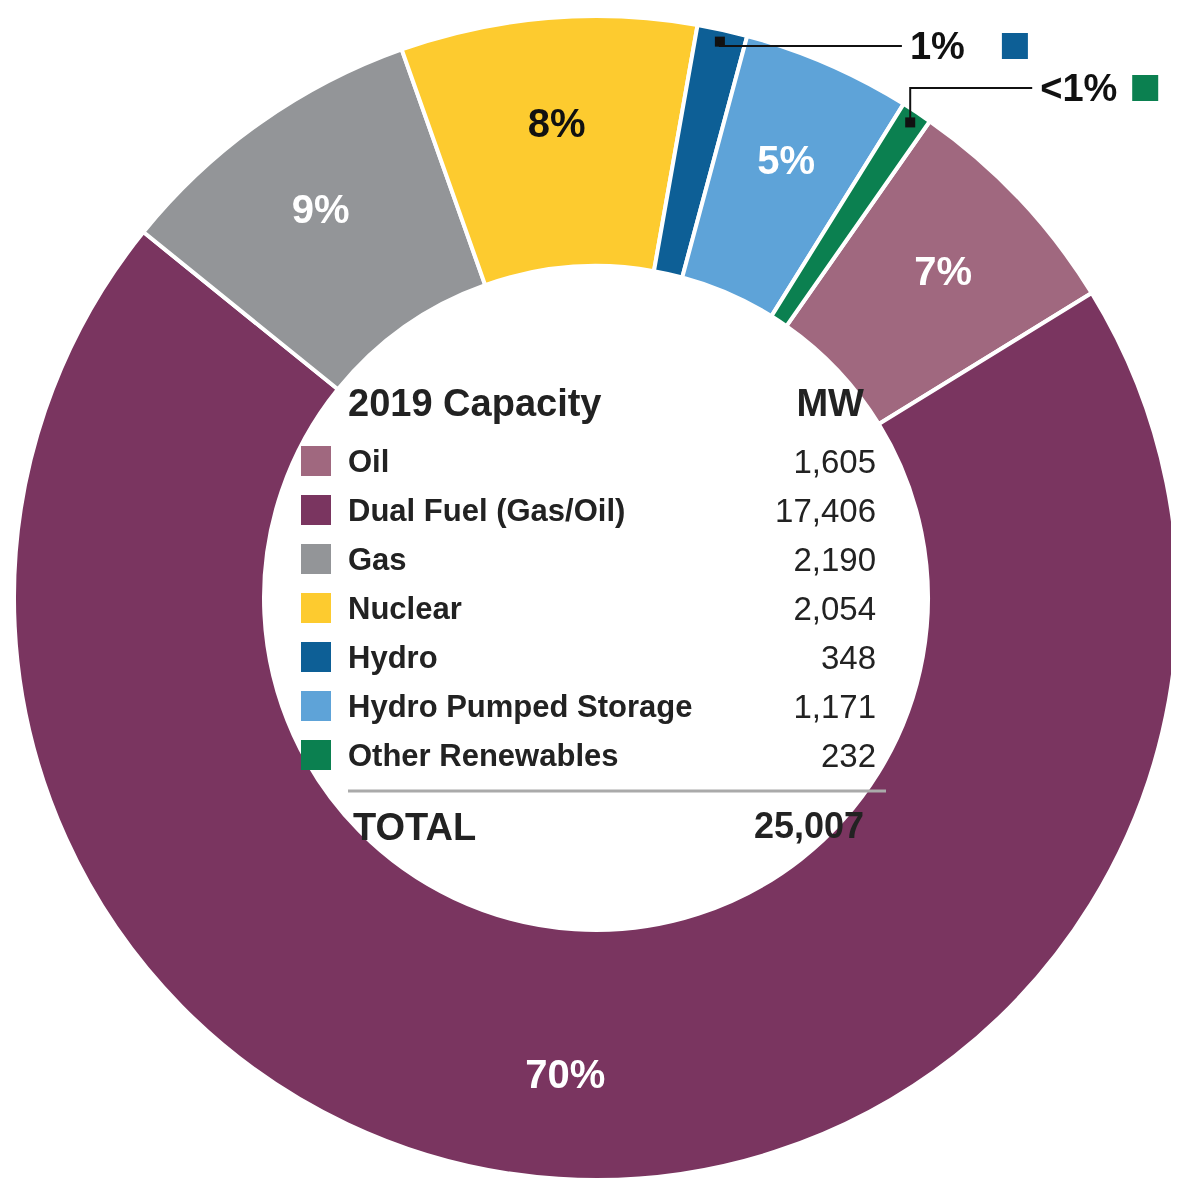 Image resolution: width=1179 pixels, height=1183 pixels. Describe the element at coordinates (405, 608) in the screenshot. I see `legend-label: Nuclear` at that location.